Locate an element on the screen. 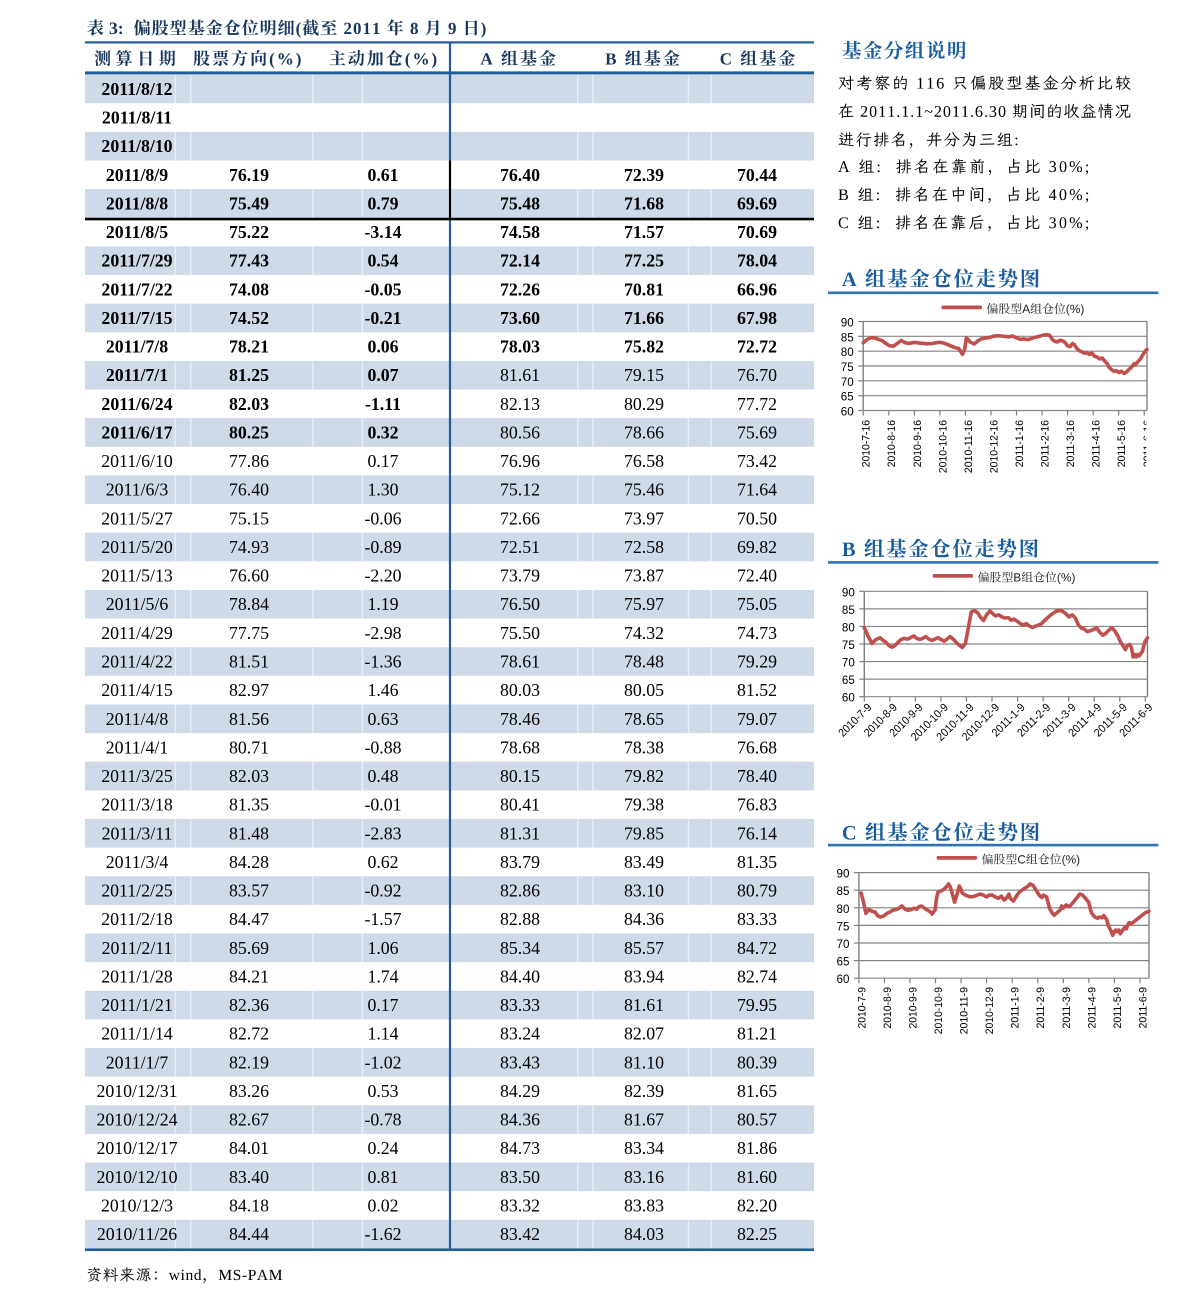 This screenshot has width=1191, height=1304. svg-text: 72.39 is located at coordinates (644, 175).